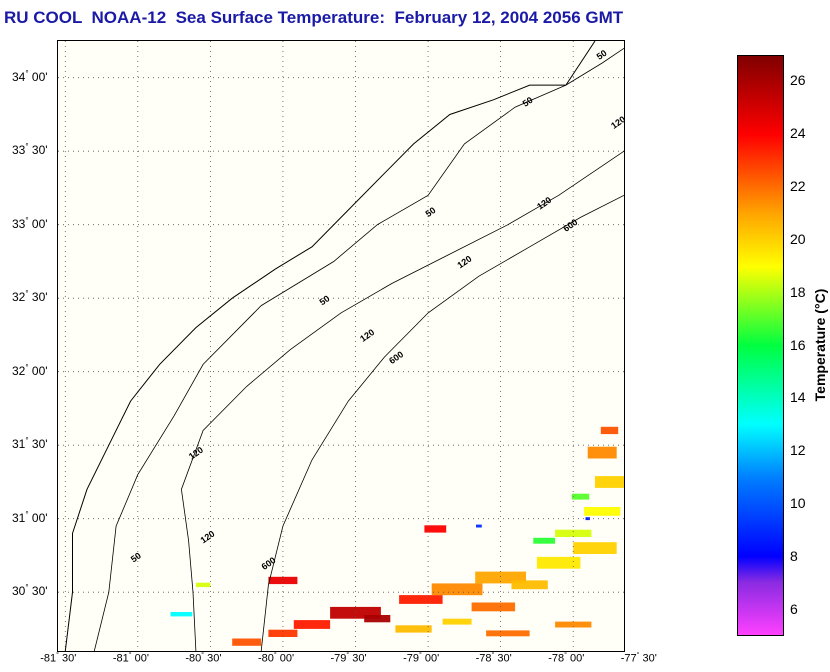 The height and width of the screenshot is (672, 830). What do you see at coordinates (276, 658) in the screenshot?
I see `lon-tick-label: -80° 00'` at bounding box center [276, 658].